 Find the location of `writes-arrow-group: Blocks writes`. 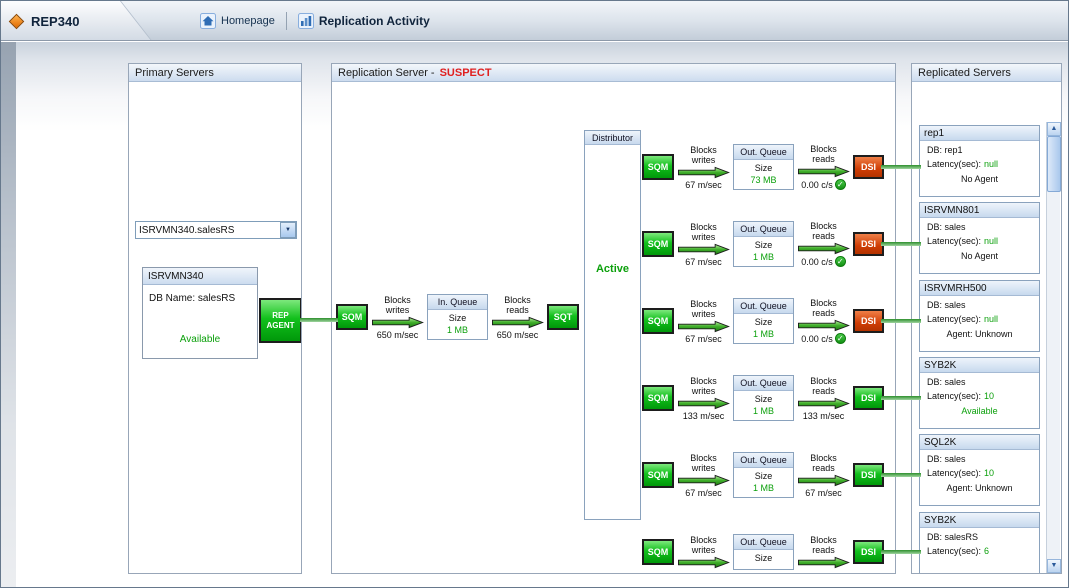

writes-arrow-group: Blocks writes is located at coordinates (703, 552).